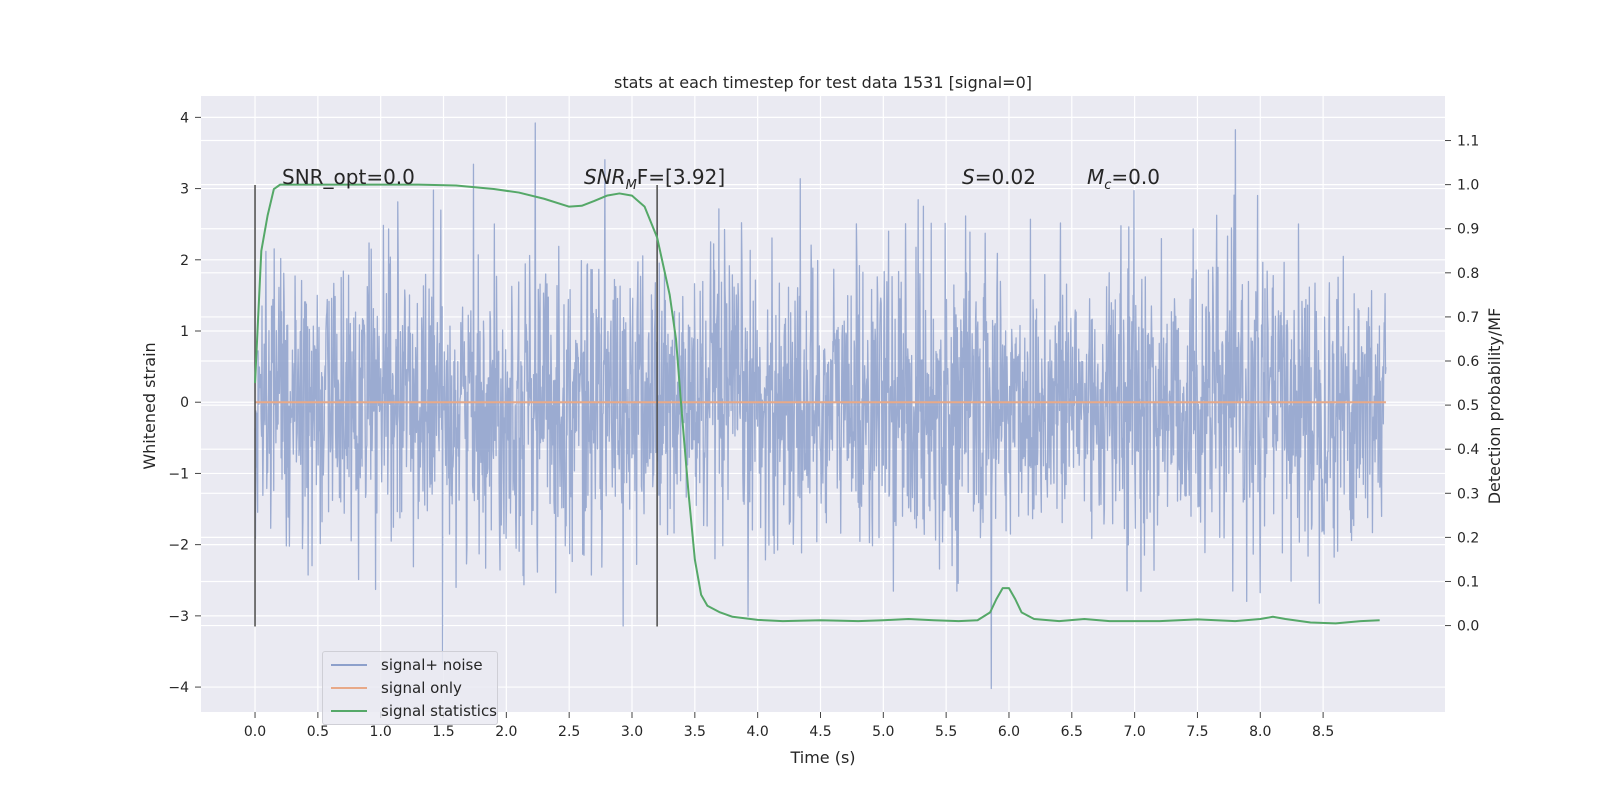  What do you see at coordinates (1468, 186) in the screenshot?
I see `y2-tick-label: 1.0` at bounding box center [1468, 186].